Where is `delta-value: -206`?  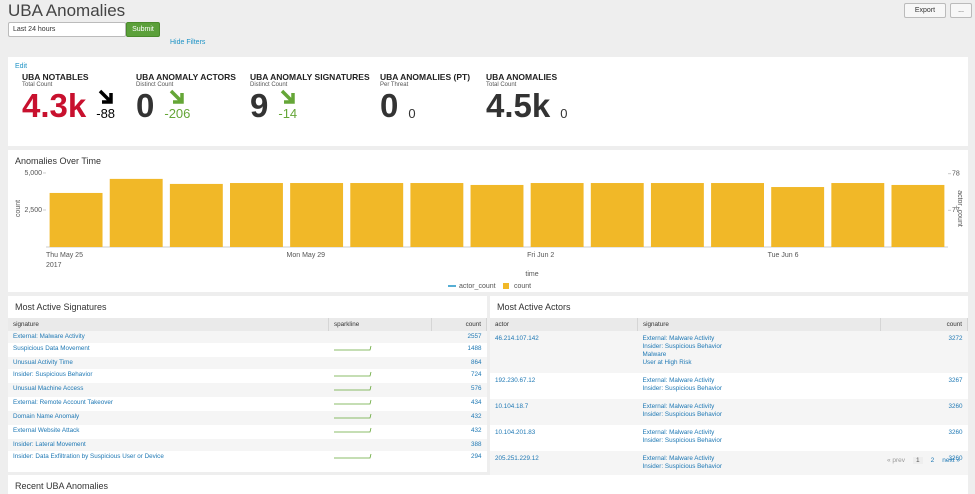
delta-value: -206 is located at coordinates (177, 113).